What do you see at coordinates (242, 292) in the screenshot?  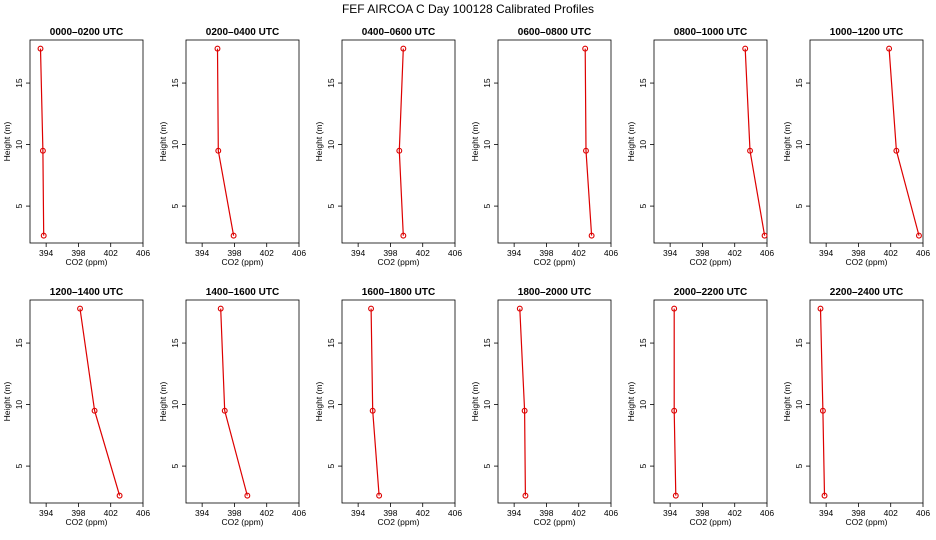 I see `panel-title: 1400–1600 UTC` at bounding box center [242, 292].